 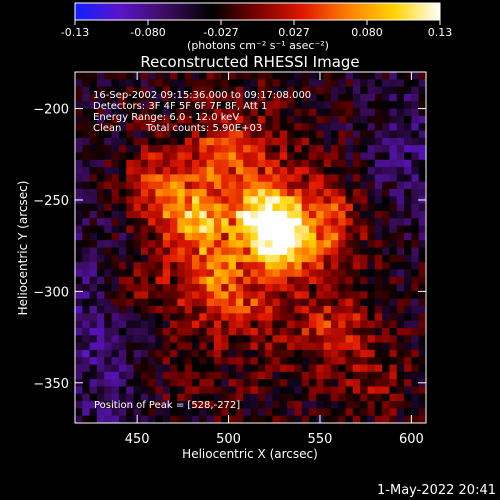 I want to click on colorbar-tick-label: -0.080, so click(x=147, y=32).